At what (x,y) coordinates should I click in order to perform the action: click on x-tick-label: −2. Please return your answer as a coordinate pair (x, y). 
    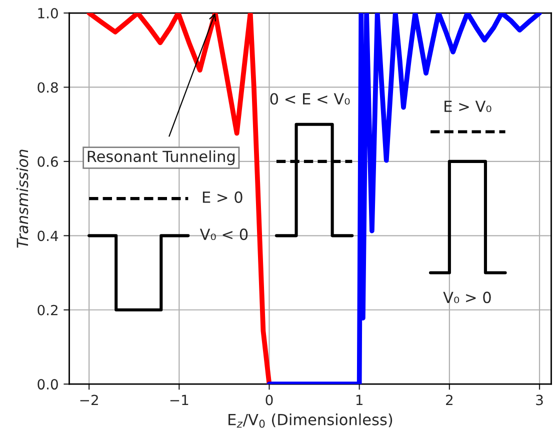
    Looking at the image, I should click on (89, 400).